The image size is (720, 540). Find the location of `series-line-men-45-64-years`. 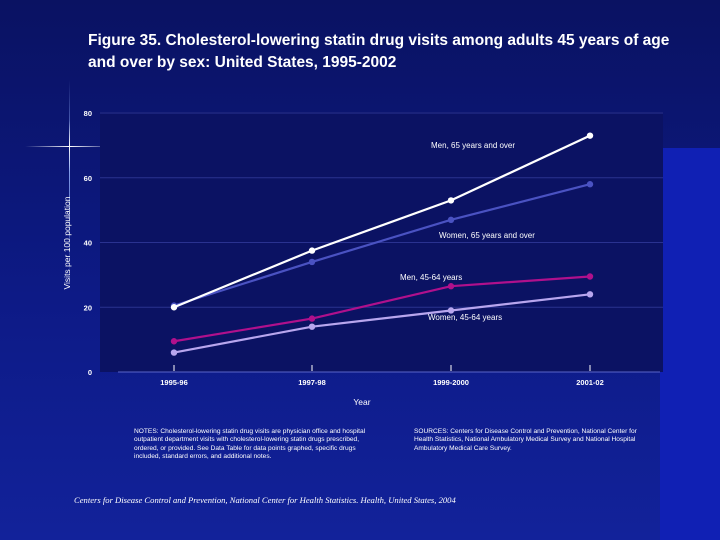

series-line-men-45-64-years is located at coordinates (382, 309).